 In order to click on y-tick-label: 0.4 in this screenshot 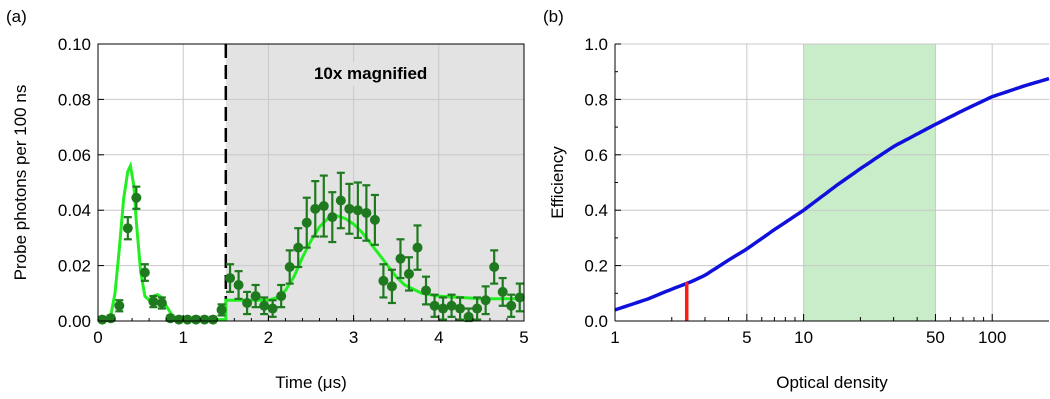, I will do `click(596, 210)`.